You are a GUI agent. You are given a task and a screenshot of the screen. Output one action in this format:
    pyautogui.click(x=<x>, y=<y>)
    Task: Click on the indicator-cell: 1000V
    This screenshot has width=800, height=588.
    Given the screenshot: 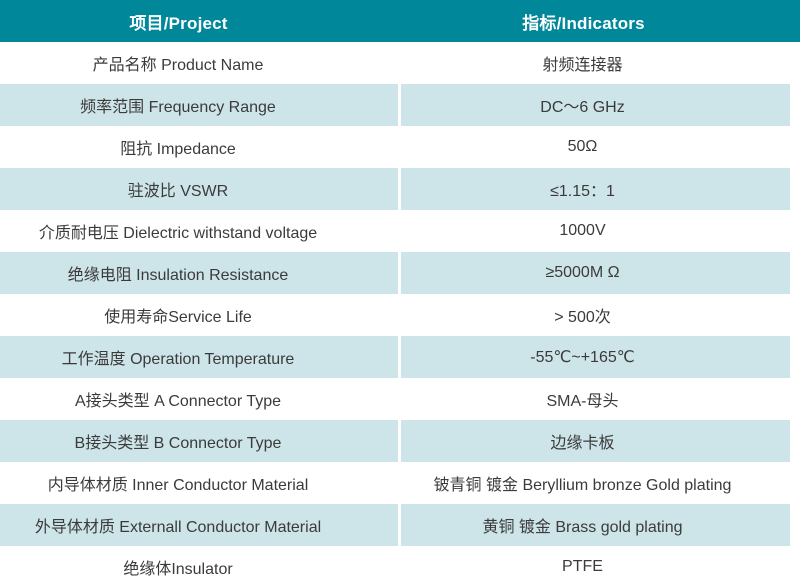 What is the action you would take?
    pyautogui.click(x=582, y=230)
    